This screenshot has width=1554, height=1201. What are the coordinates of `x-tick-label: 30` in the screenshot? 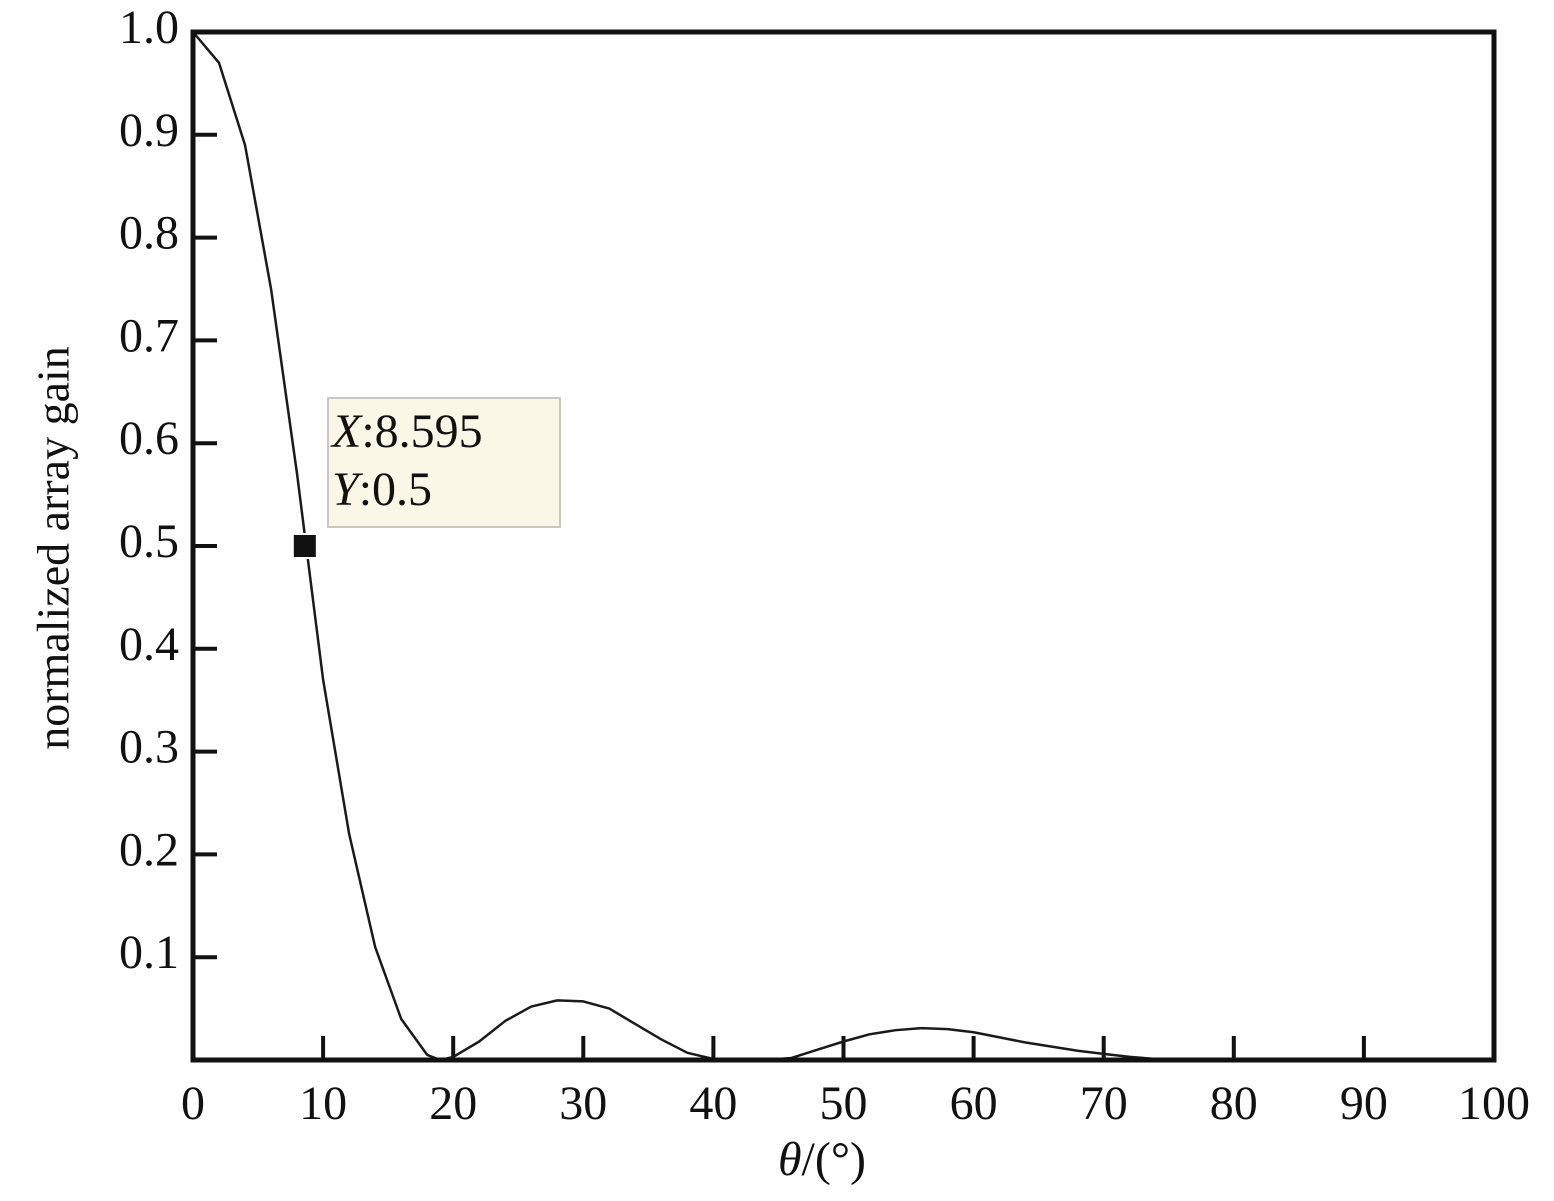 It's located at (583, 1103).